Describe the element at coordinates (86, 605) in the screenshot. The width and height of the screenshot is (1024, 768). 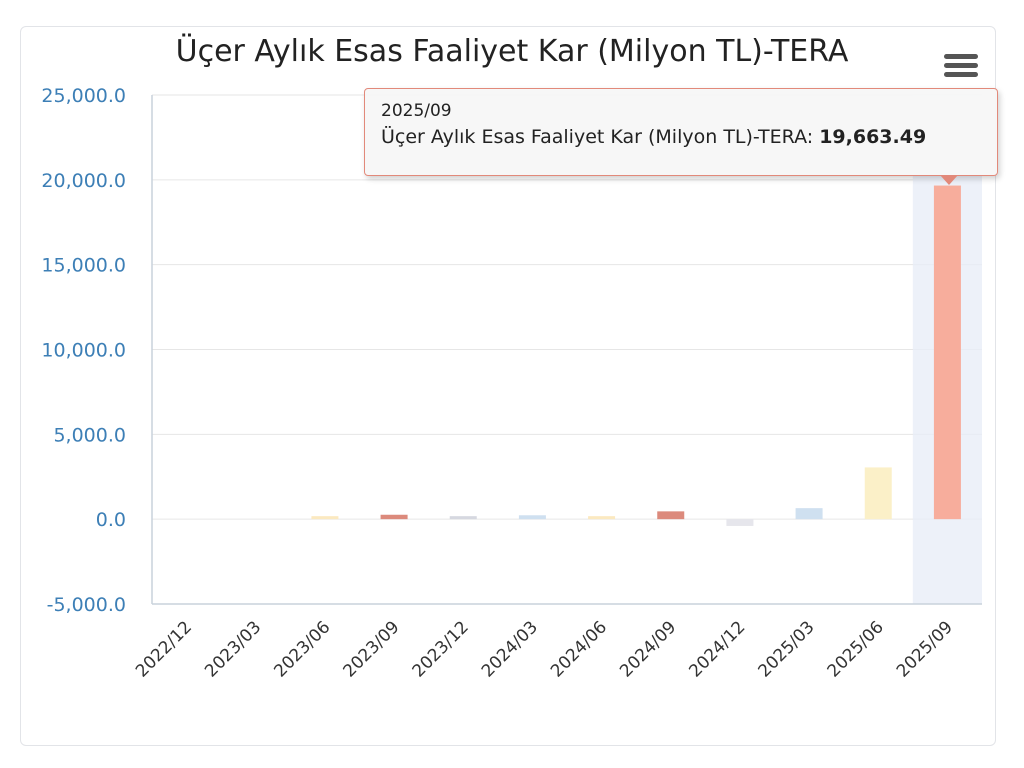
I see `y-tick-label: -5,000.0` at that location.